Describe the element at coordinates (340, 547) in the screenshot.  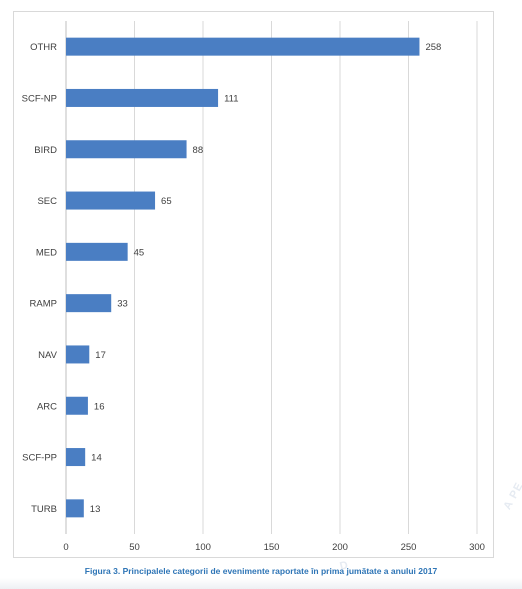
I see `x-tick-label: 200` at that location.